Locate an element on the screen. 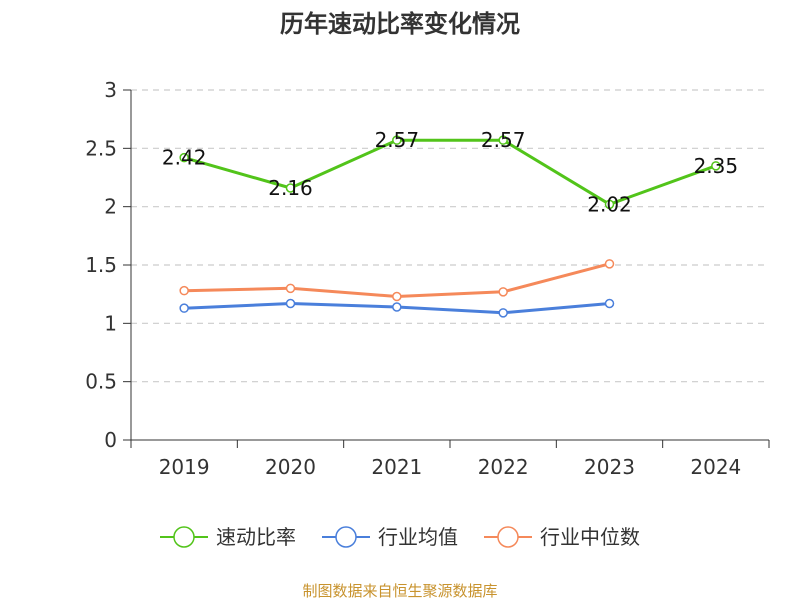  legend-label: 行业中位数 is located at coordinates (590, 537).